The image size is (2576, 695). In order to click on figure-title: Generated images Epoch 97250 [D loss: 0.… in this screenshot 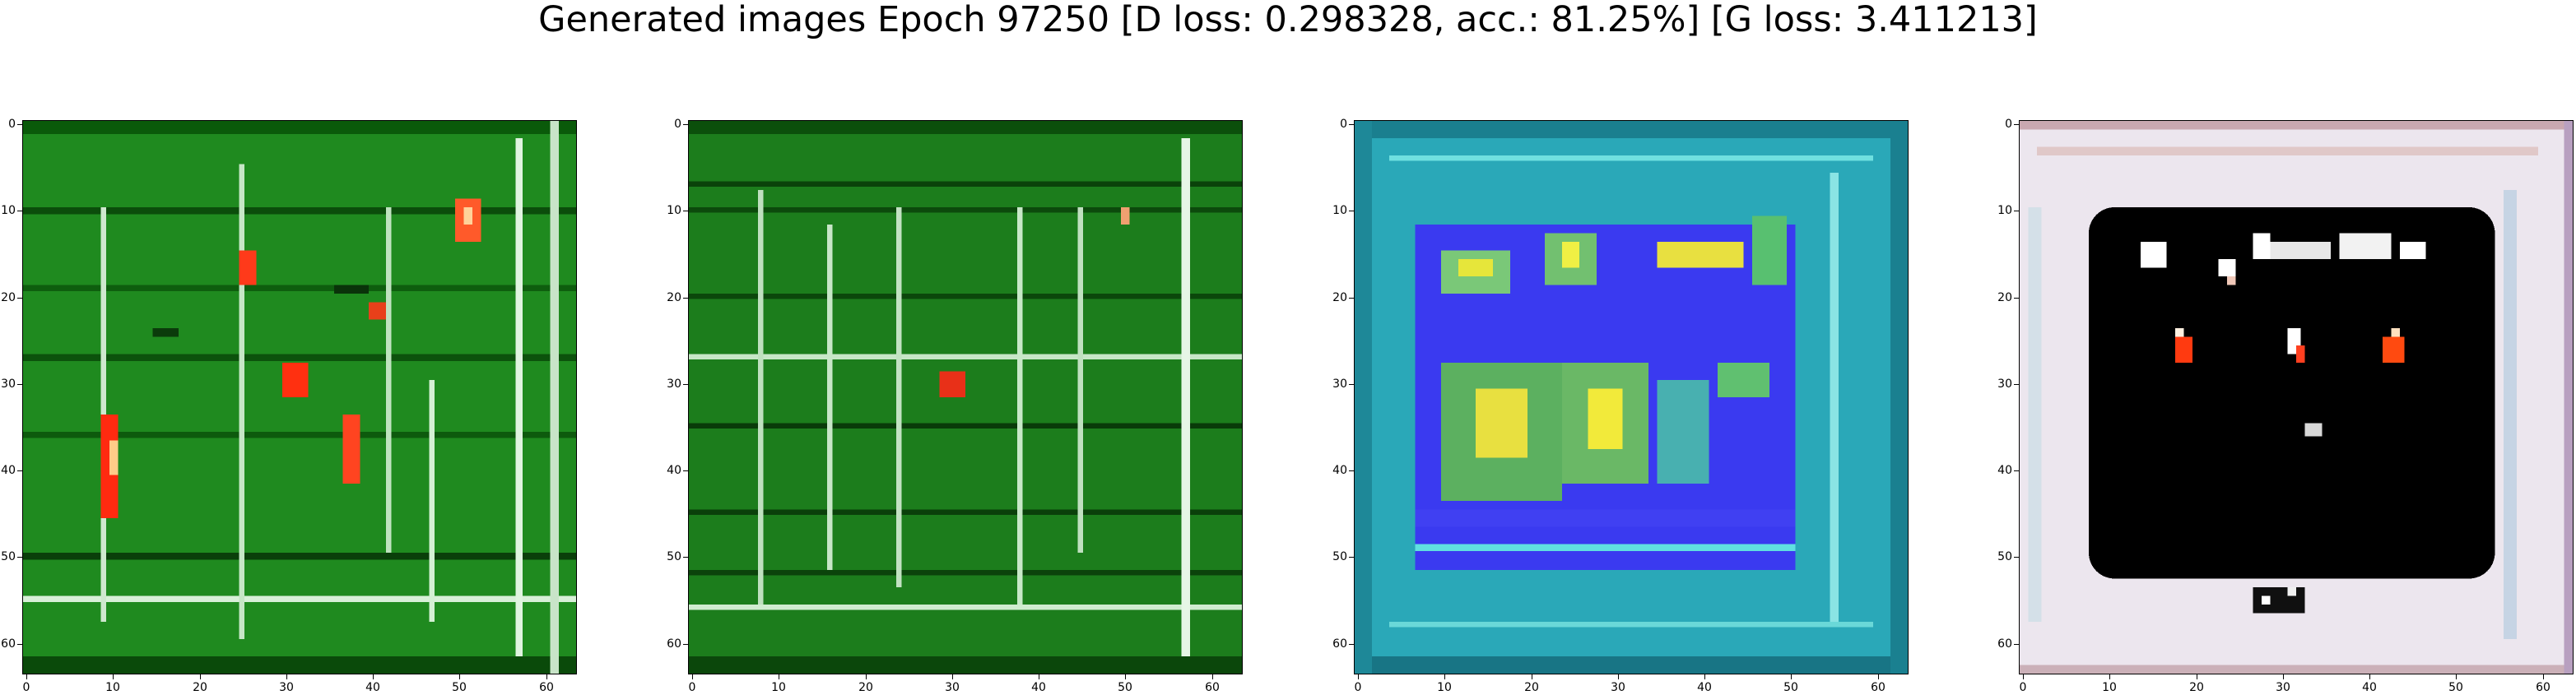, I will do `click(1288, 20)`.